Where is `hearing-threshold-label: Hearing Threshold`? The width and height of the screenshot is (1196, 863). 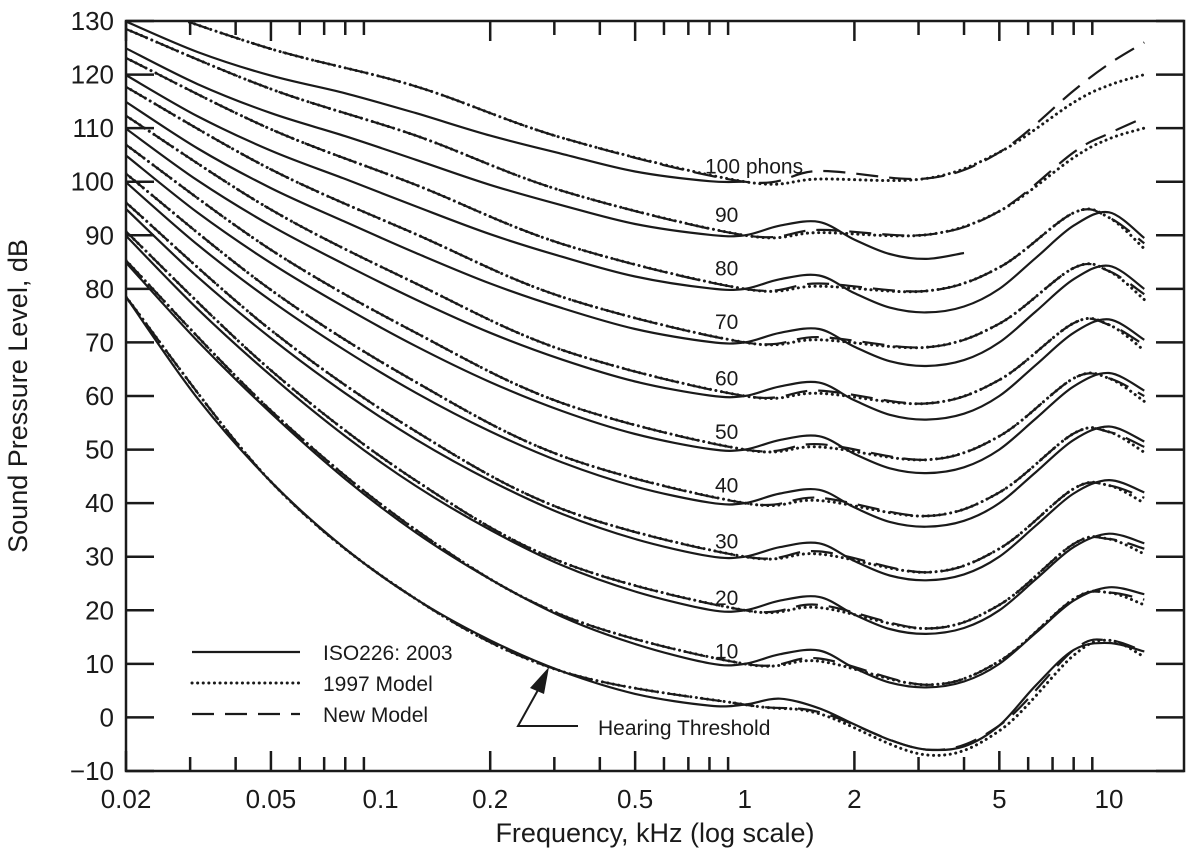 hearing-threshold-label: Hearing Threshold is located at coordinates (684, 728).